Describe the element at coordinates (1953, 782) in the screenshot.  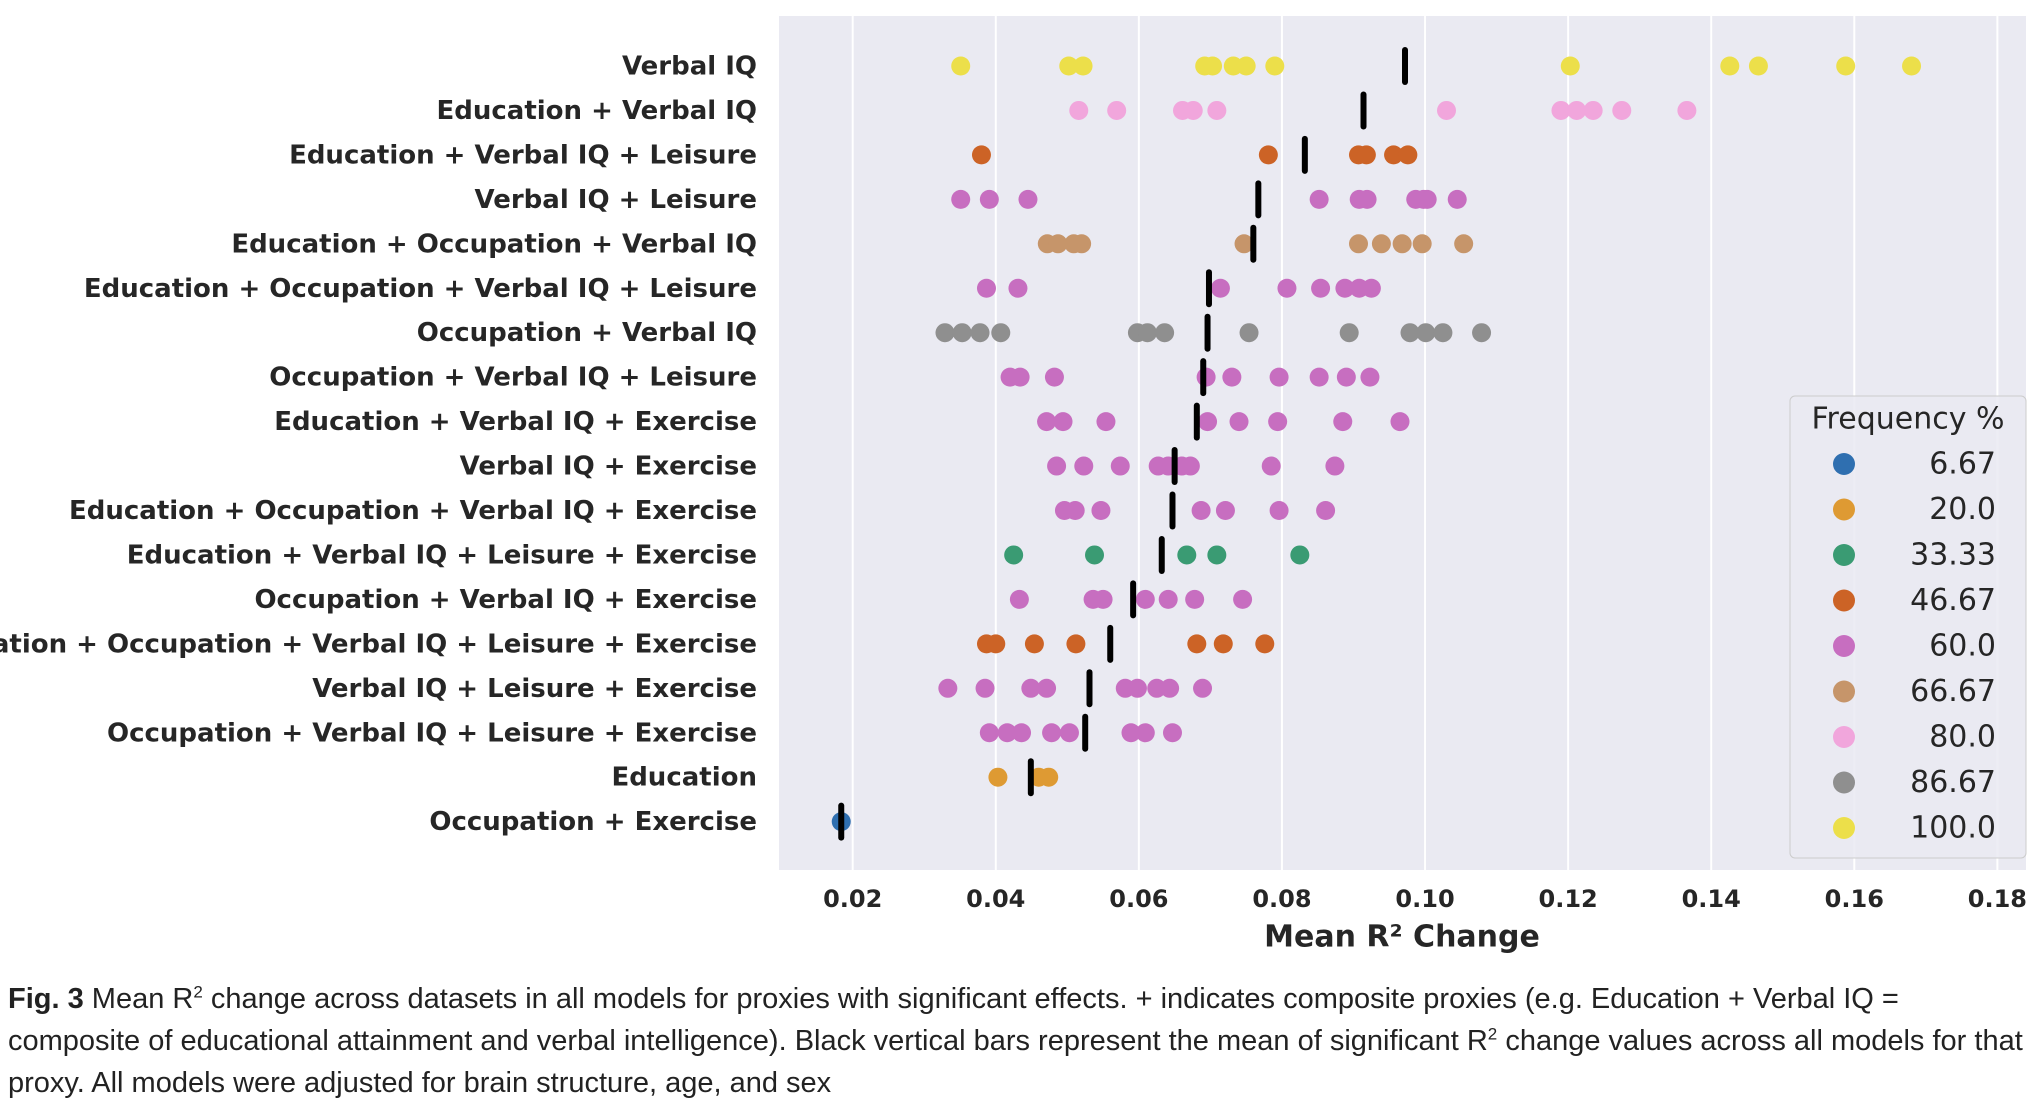
I see `legend-label: 86.67` at that location.